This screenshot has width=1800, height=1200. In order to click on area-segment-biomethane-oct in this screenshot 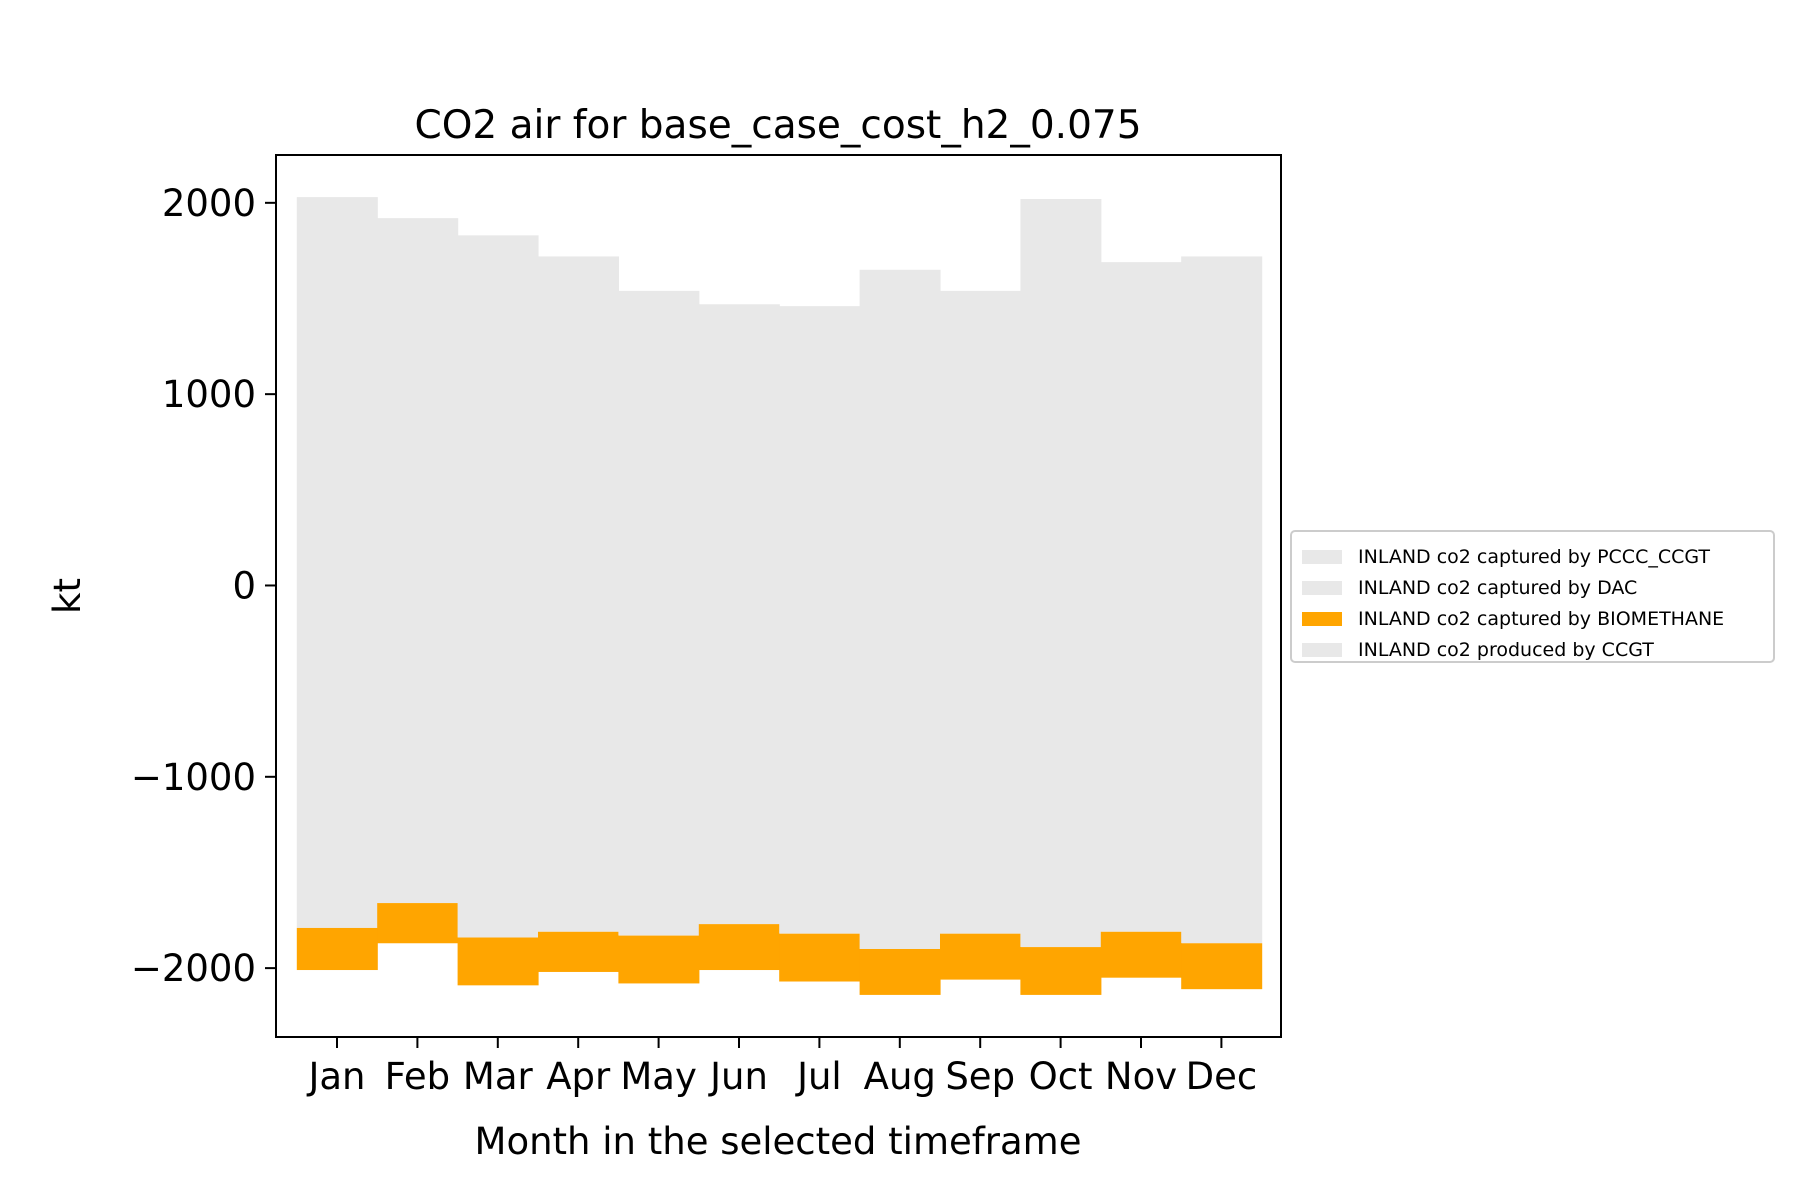, I will do `click(1061, 971)`.